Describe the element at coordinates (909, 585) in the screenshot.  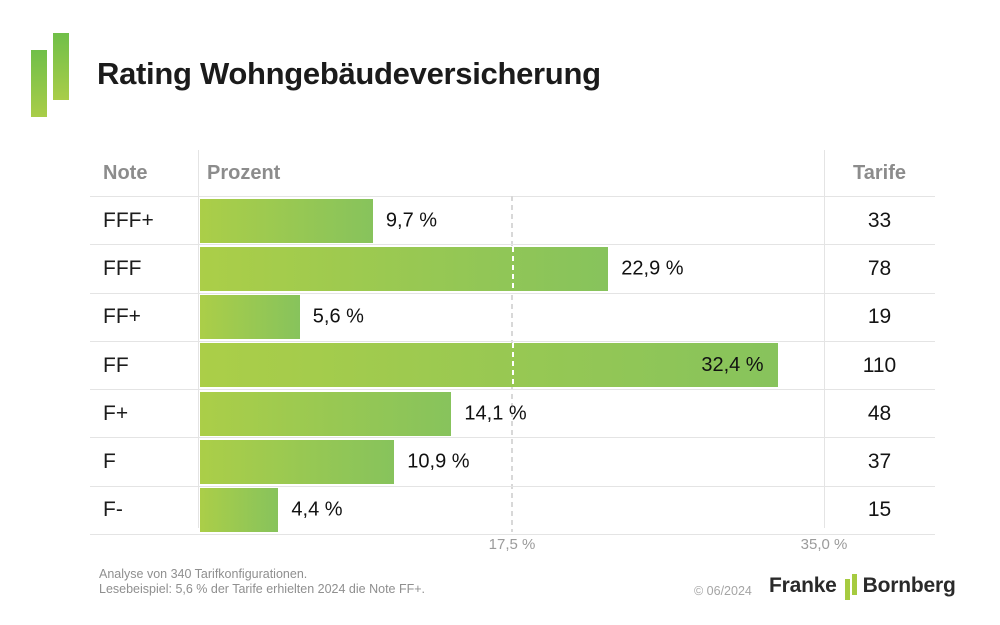
I see `brand-name-bornberg: Bornberg` at that location.